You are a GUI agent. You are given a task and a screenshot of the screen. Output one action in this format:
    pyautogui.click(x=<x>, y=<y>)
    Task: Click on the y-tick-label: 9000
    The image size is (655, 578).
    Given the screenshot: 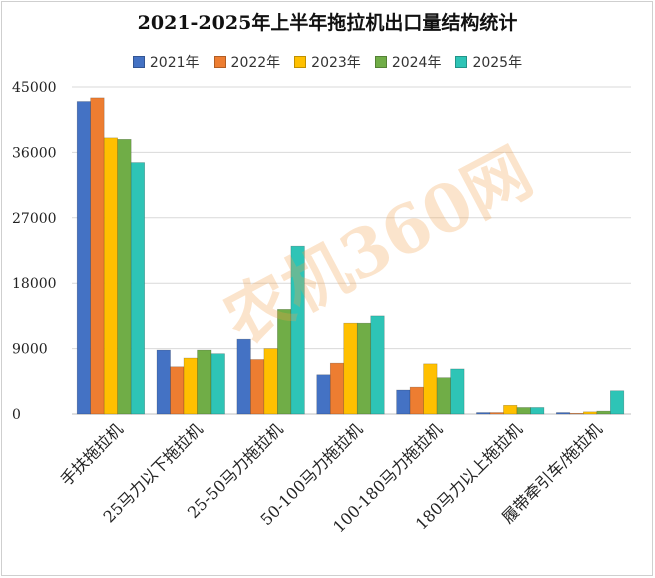 What is the action you would take?
    pyautogui.click(x=30, y=350)
    